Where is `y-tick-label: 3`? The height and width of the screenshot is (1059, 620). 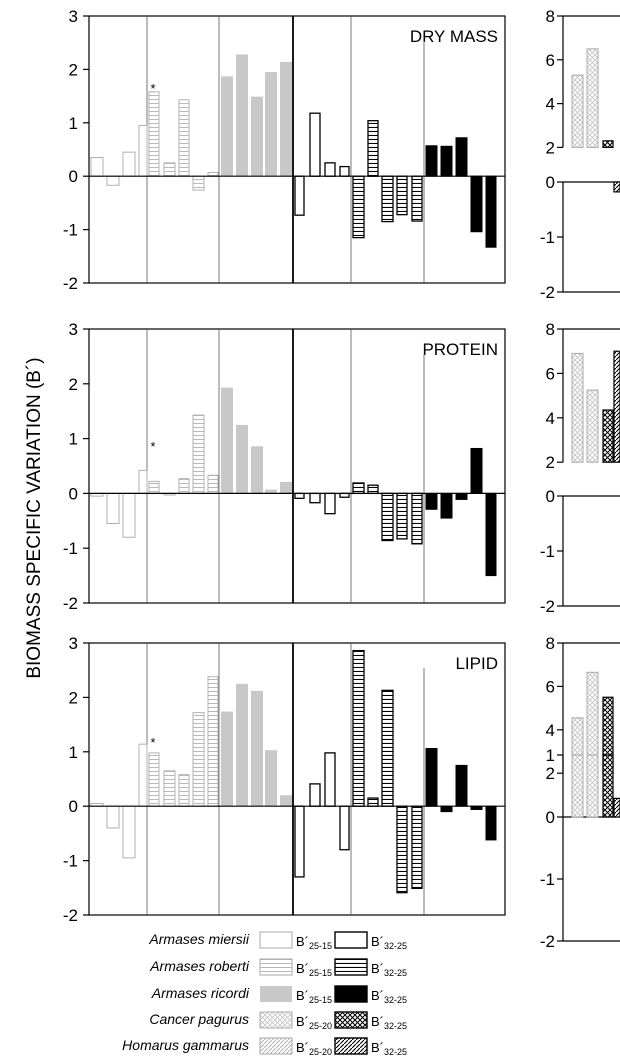
y-tick-label: 3 is located at coordinates (73, 16).